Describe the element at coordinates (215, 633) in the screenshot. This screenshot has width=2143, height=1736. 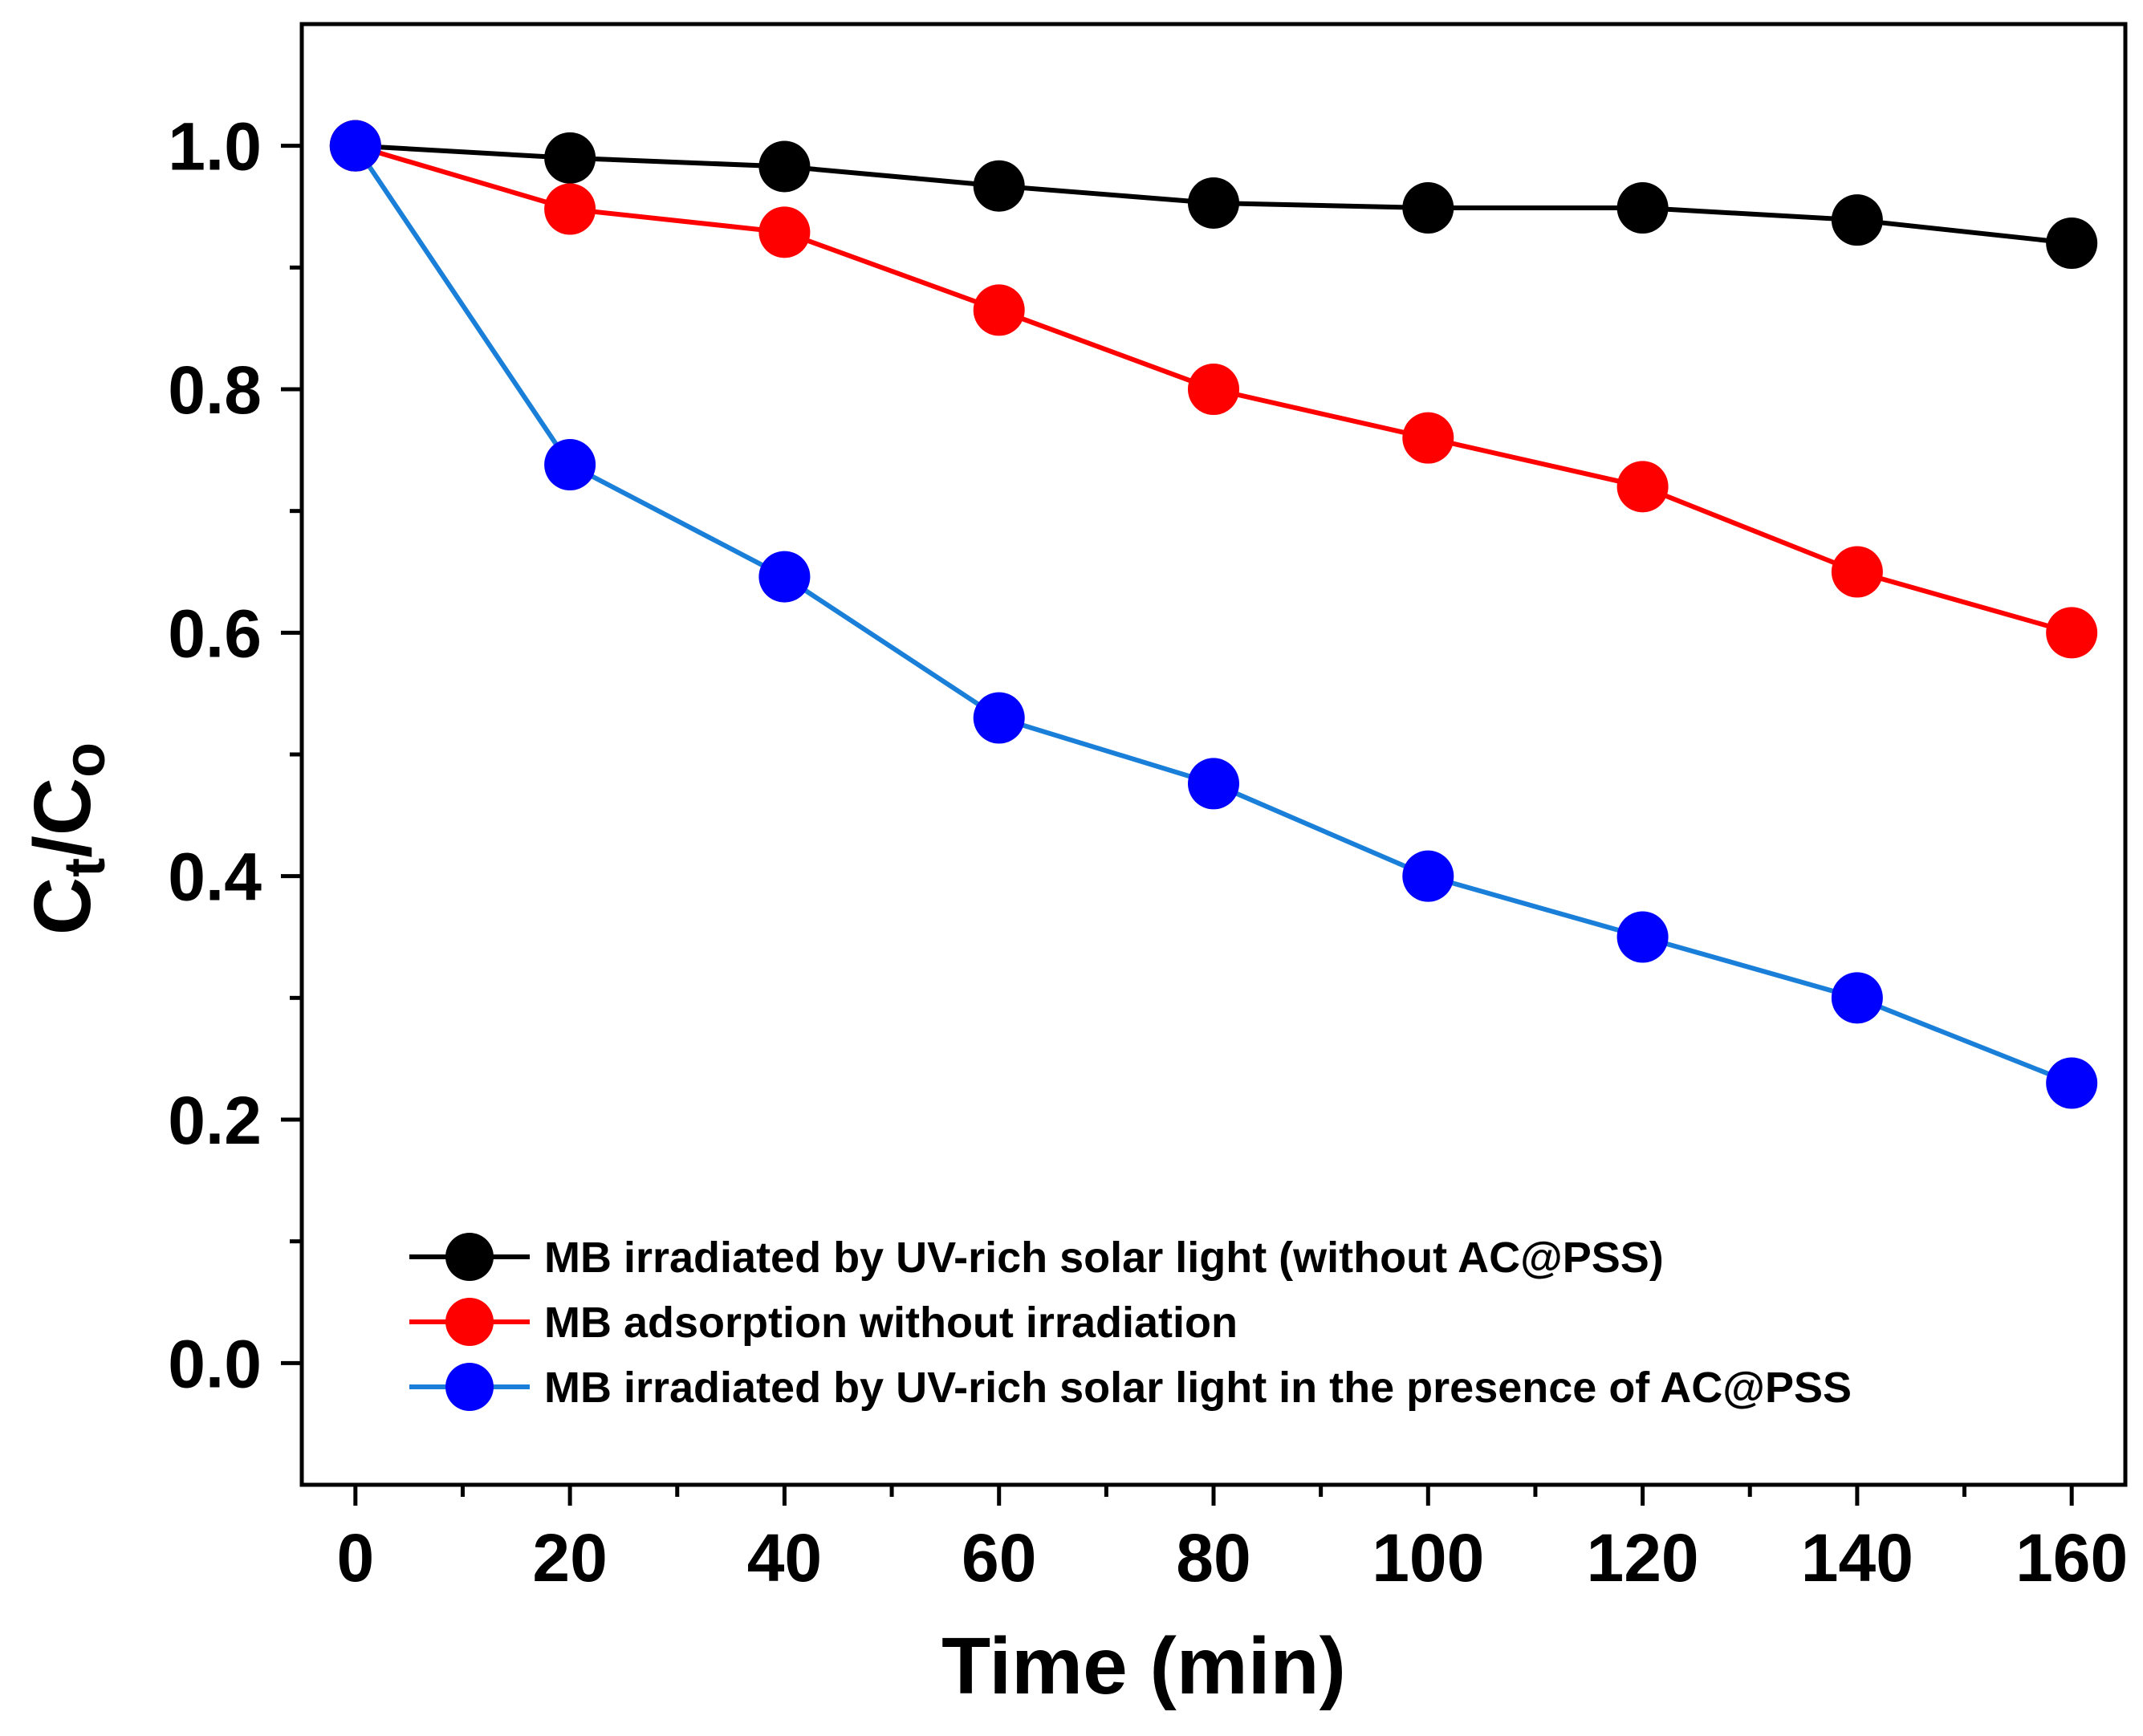
I see `y-tick-label: 0.6` at that location.